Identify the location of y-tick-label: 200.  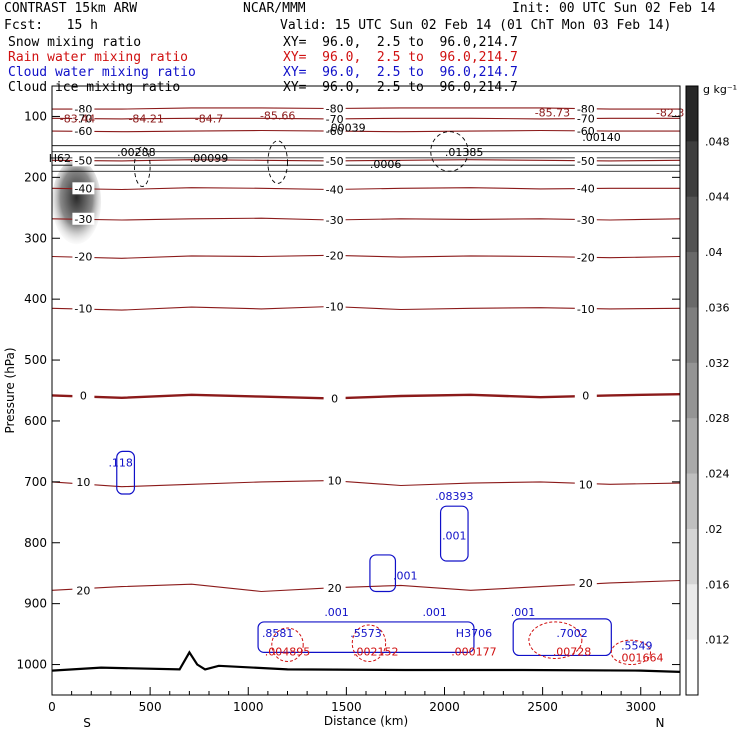
(35, 177).